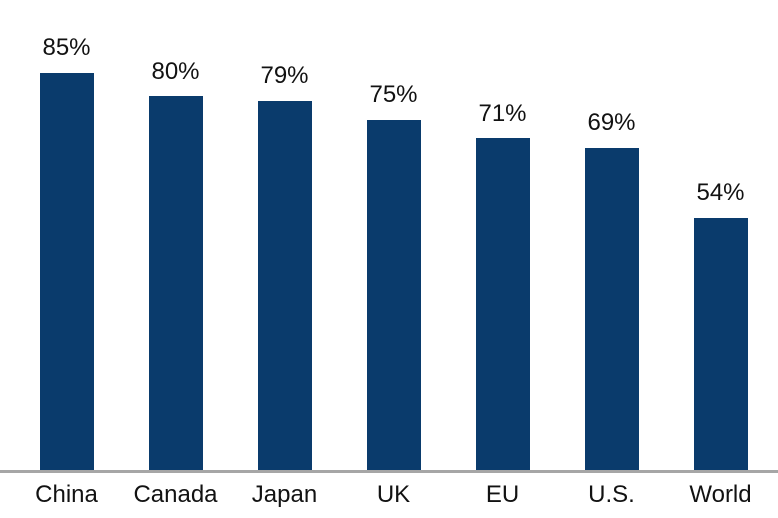 The width and height of the screenshot is (778, 518). I want to click on bar-column: 79%, so click(284, 266).